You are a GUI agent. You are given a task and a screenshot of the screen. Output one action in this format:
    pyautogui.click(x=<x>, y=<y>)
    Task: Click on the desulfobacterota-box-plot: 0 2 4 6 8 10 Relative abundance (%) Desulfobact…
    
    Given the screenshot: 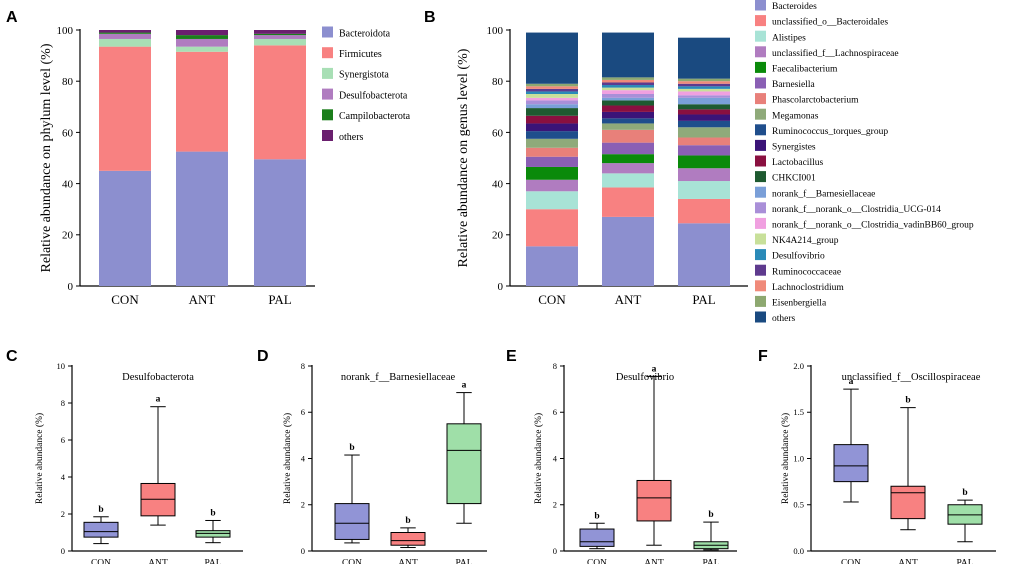 What is the action you would take?
    pyautogui.click(x=138, y=462)
    